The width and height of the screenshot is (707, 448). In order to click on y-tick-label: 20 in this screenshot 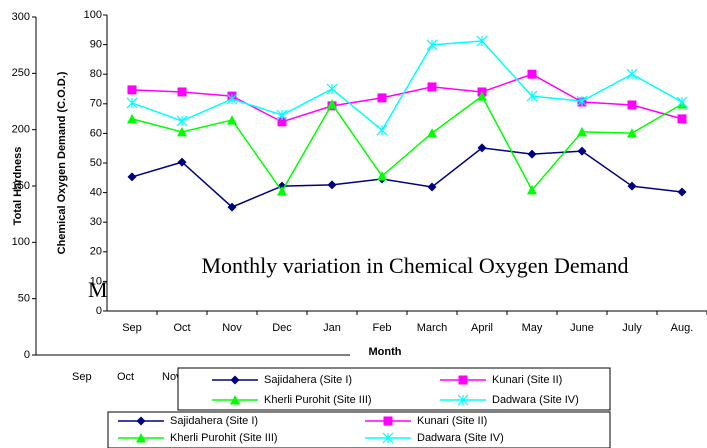, I will do `click(96, 252)`.